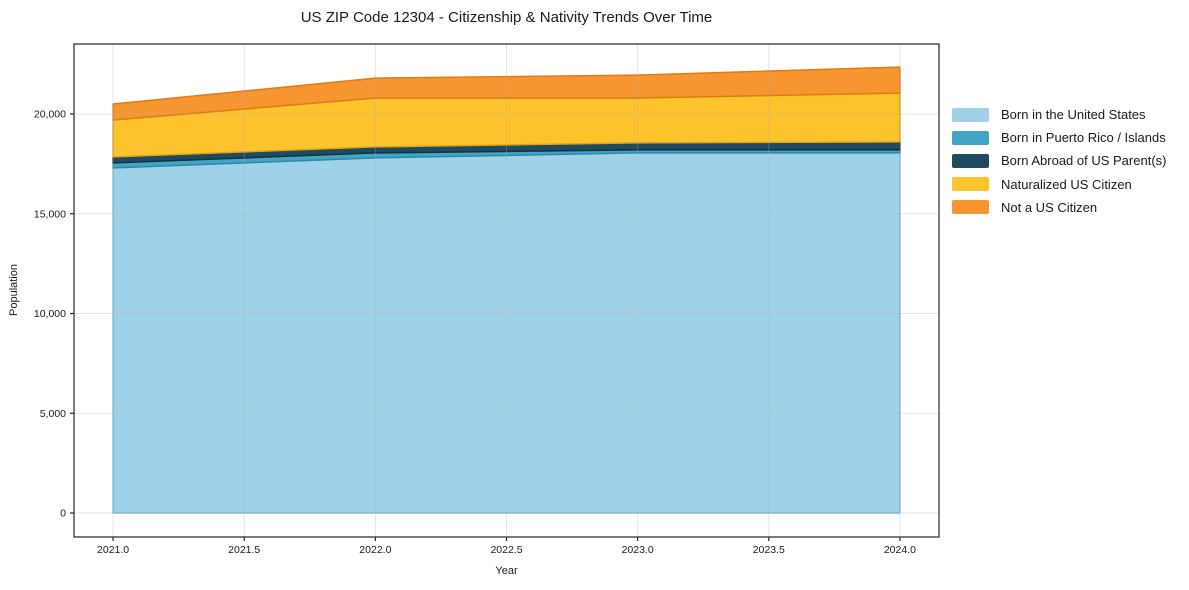 This screenshot has width=1189, height=590. I want to click on legend-item: Born in Puerto Rico / Islands, so click(1059, 137).